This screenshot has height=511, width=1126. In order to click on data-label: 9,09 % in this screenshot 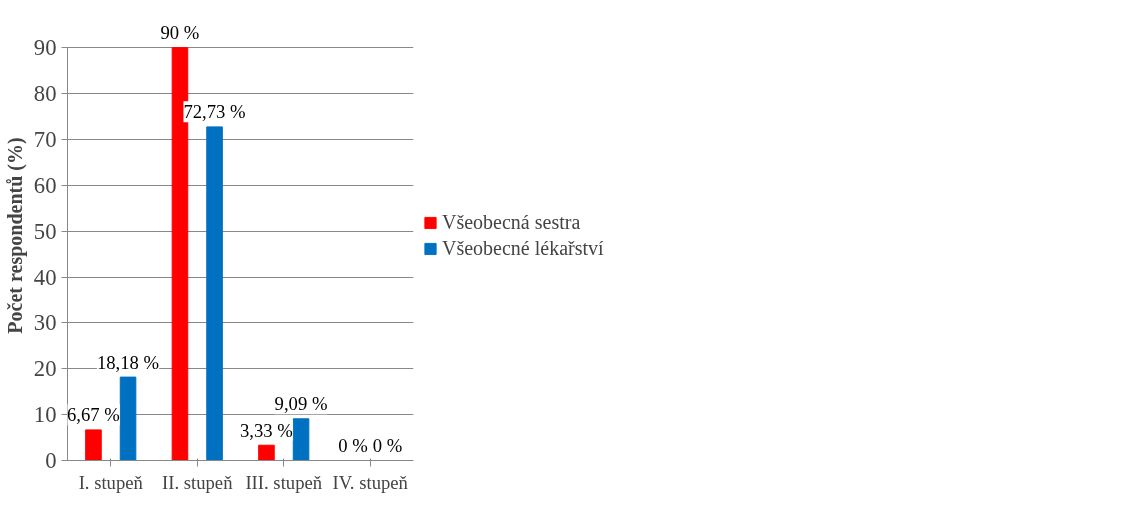, I will do `click(301, 404)`.